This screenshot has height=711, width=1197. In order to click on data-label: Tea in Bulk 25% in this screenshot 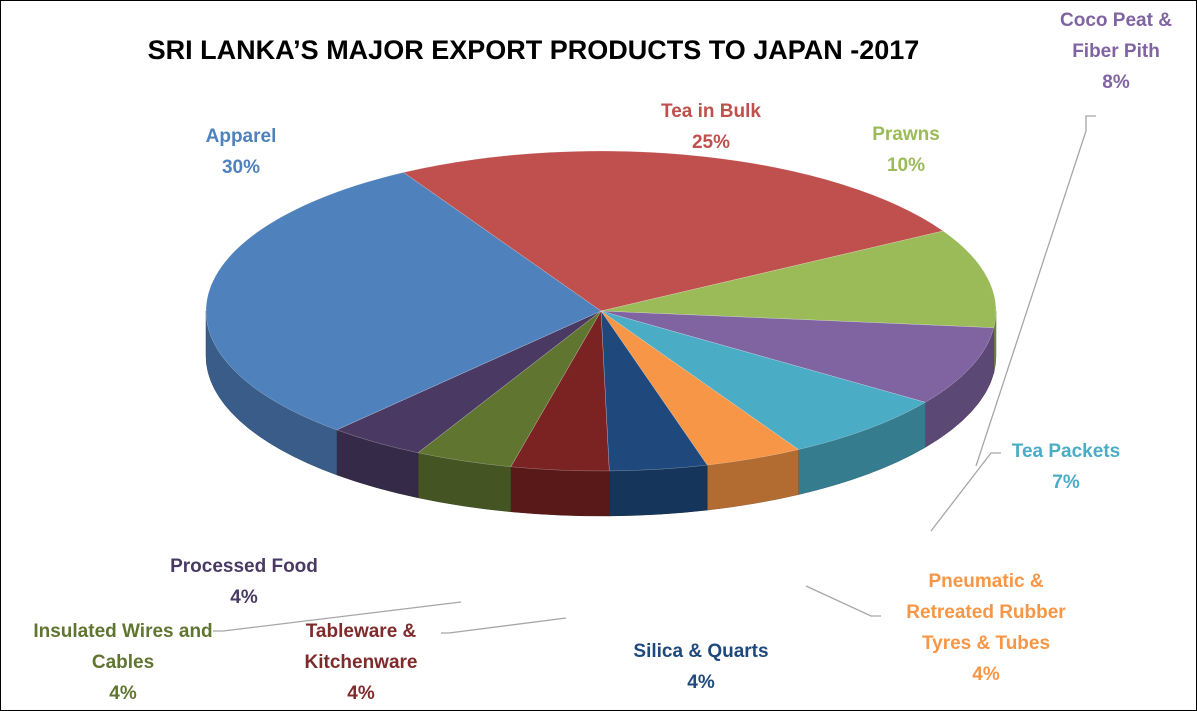, I will do `click(711, 127)`.